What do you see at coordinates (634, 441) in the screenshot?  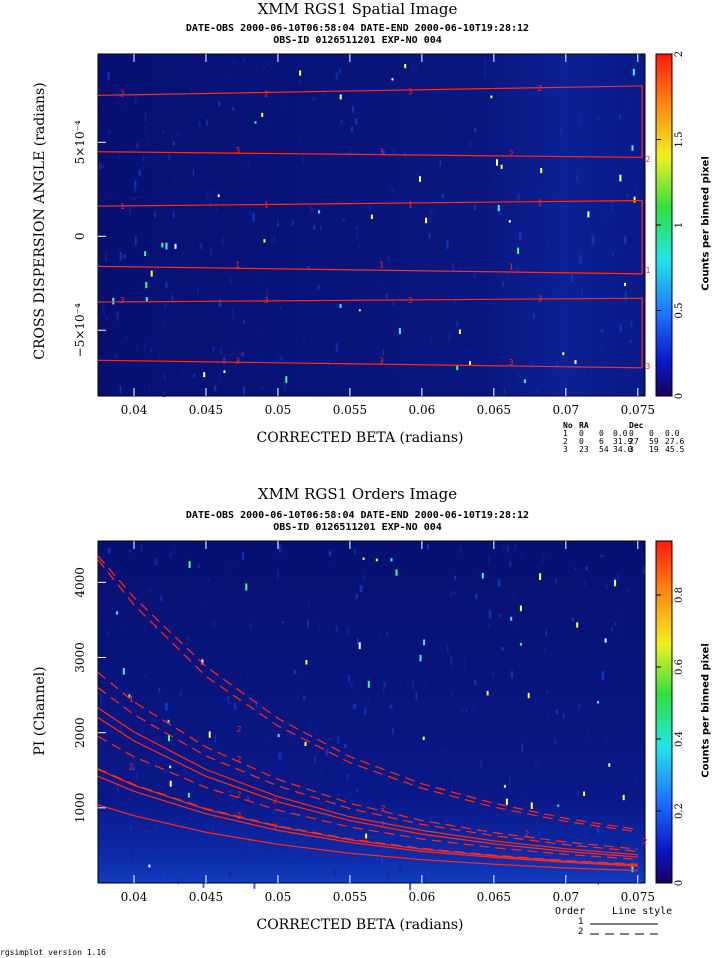 I see `coord-cell: 27` at bounding box center [634, 441].